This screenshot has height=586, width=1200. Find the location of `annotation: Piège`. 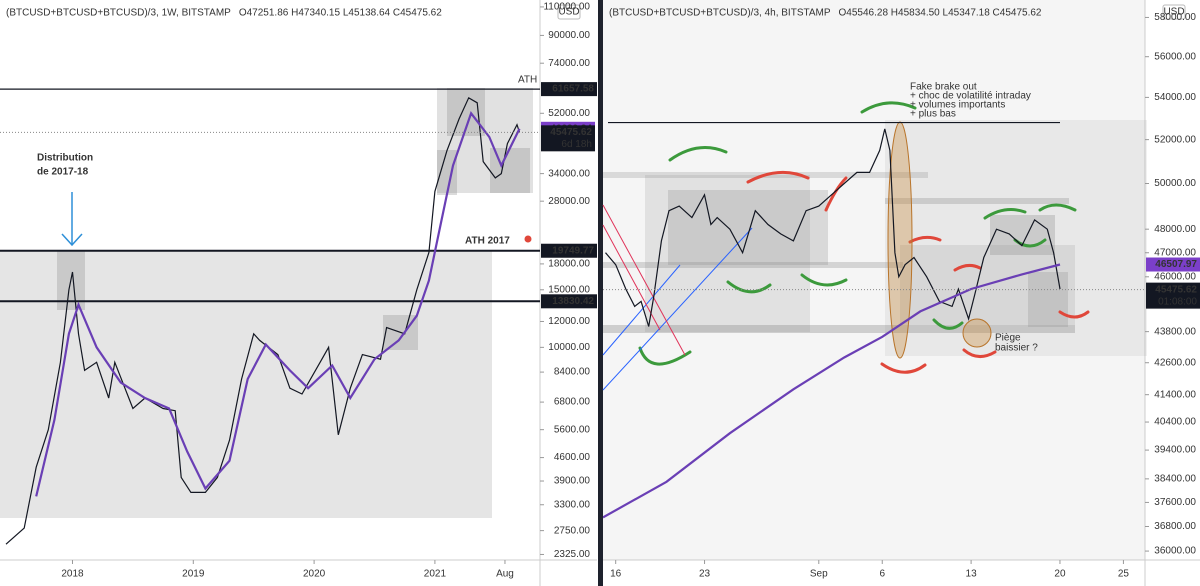

annotation: Piège is located at coordinates (1008, 338).